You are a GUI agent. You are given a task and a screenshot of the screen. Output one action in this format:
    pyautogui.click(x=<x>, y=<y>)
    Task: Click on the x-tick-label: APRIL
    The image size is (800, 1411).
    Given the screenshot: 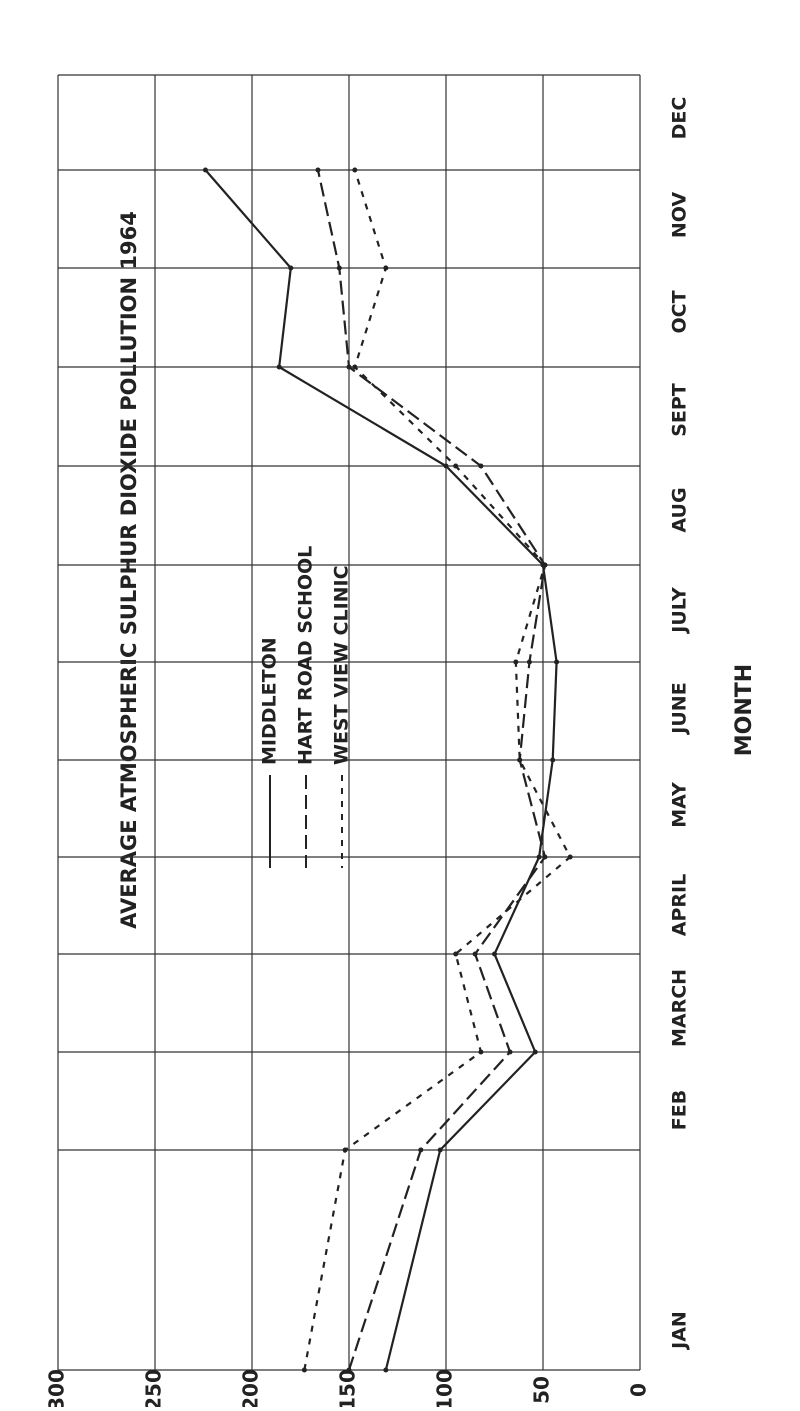 What is the action you would take?
    pyautogui.click(x=680, y=905)
    